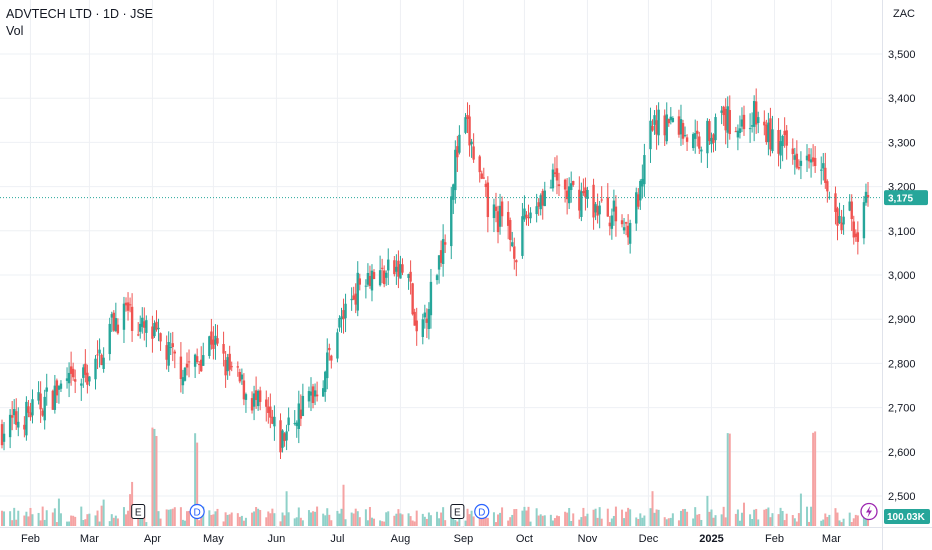  What do you see at coordinates (902, 497) in the screenshot?
I see `price-tick-label: 2,500` at bounding box center [902, 497].